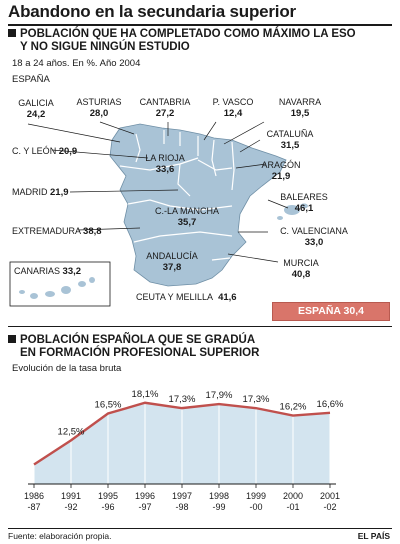 The height and width of the screenshot is (544, 400). I want to click on x-tick-label: 1991, so click(71, 496).